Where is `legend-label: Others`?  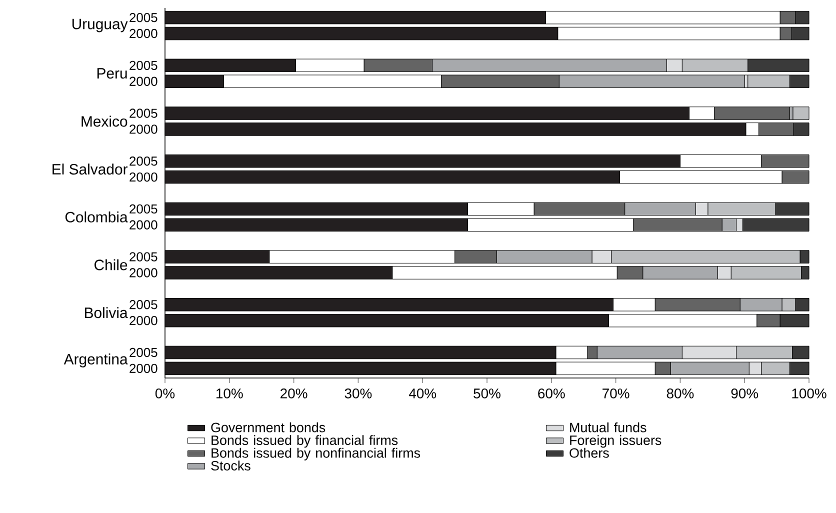 legend-label: Others is located at coordinates (589, 453).